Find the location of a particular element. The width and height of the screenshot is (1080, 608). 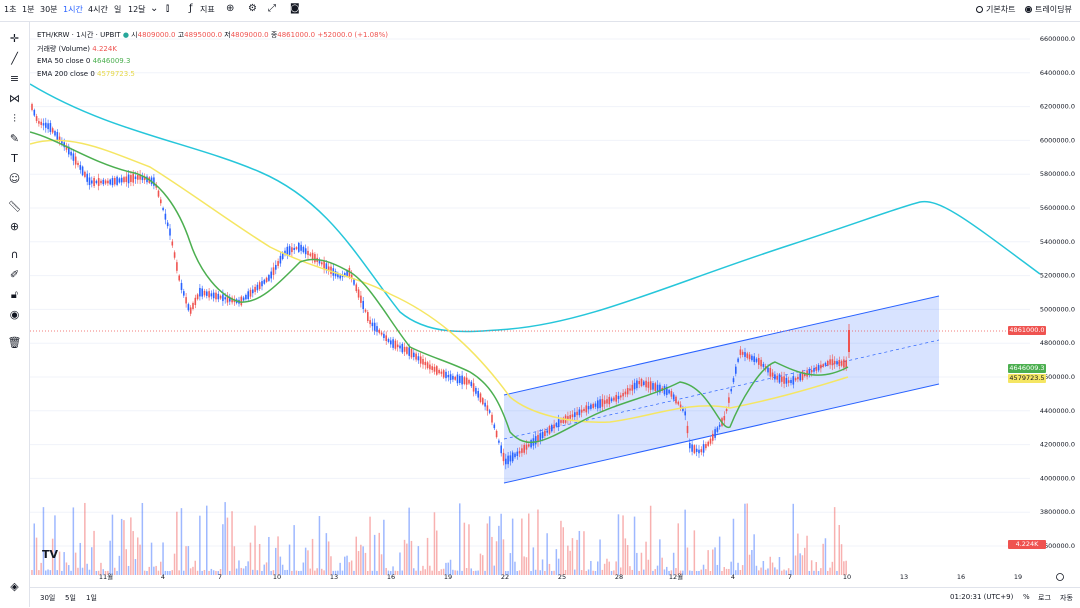

fib-icon: ≡ is located at coordinates (14, 78).